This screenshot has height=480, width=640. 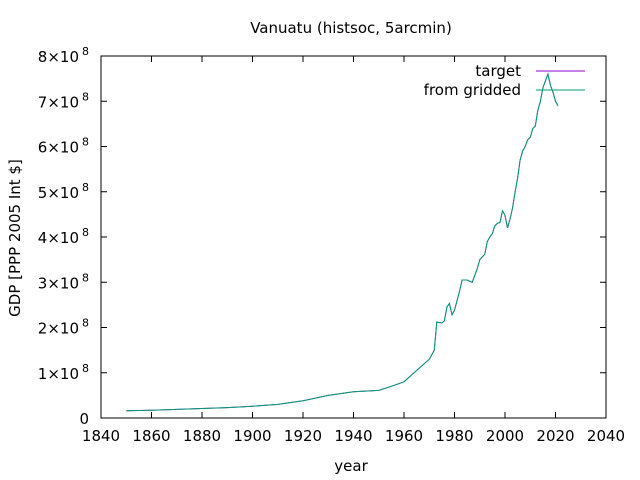 What do you see at coordinates (303, 436) in the screenshot?
I see `x-tick-label: 1920` at bounding box center [303, 436].